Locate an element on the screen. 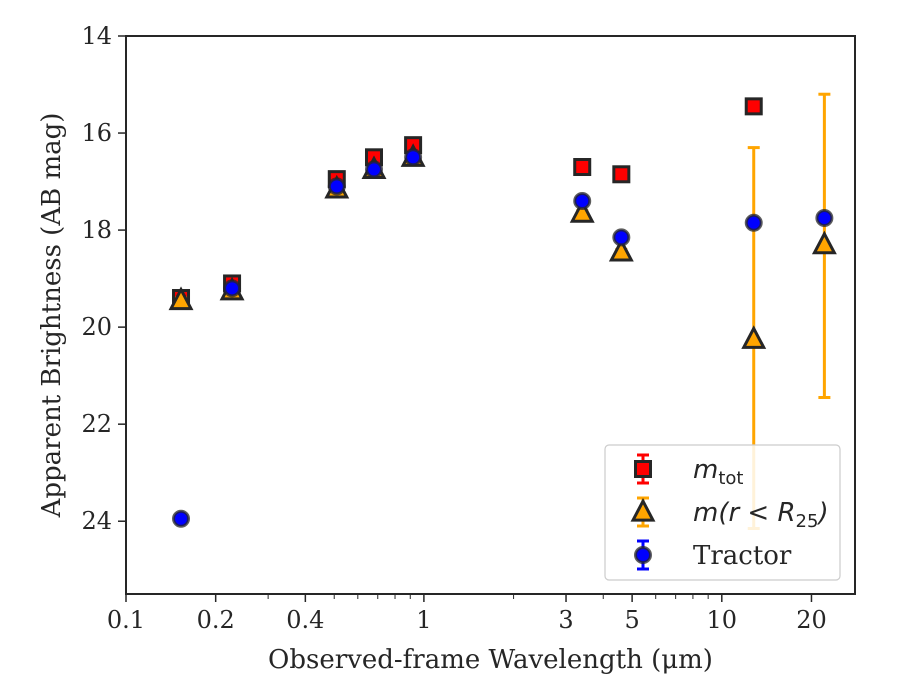  y-tick-label: 14 is located at coordinates (96, 36).